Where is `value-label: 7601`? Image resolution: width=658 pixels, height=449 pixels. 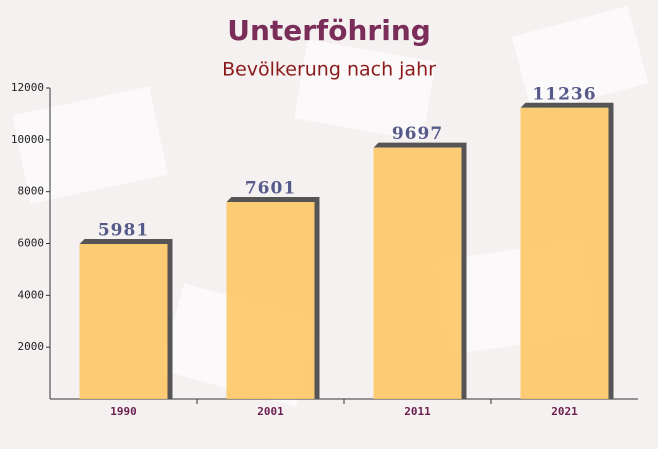 value-label: 7601 is located at coordinates (270, 189).